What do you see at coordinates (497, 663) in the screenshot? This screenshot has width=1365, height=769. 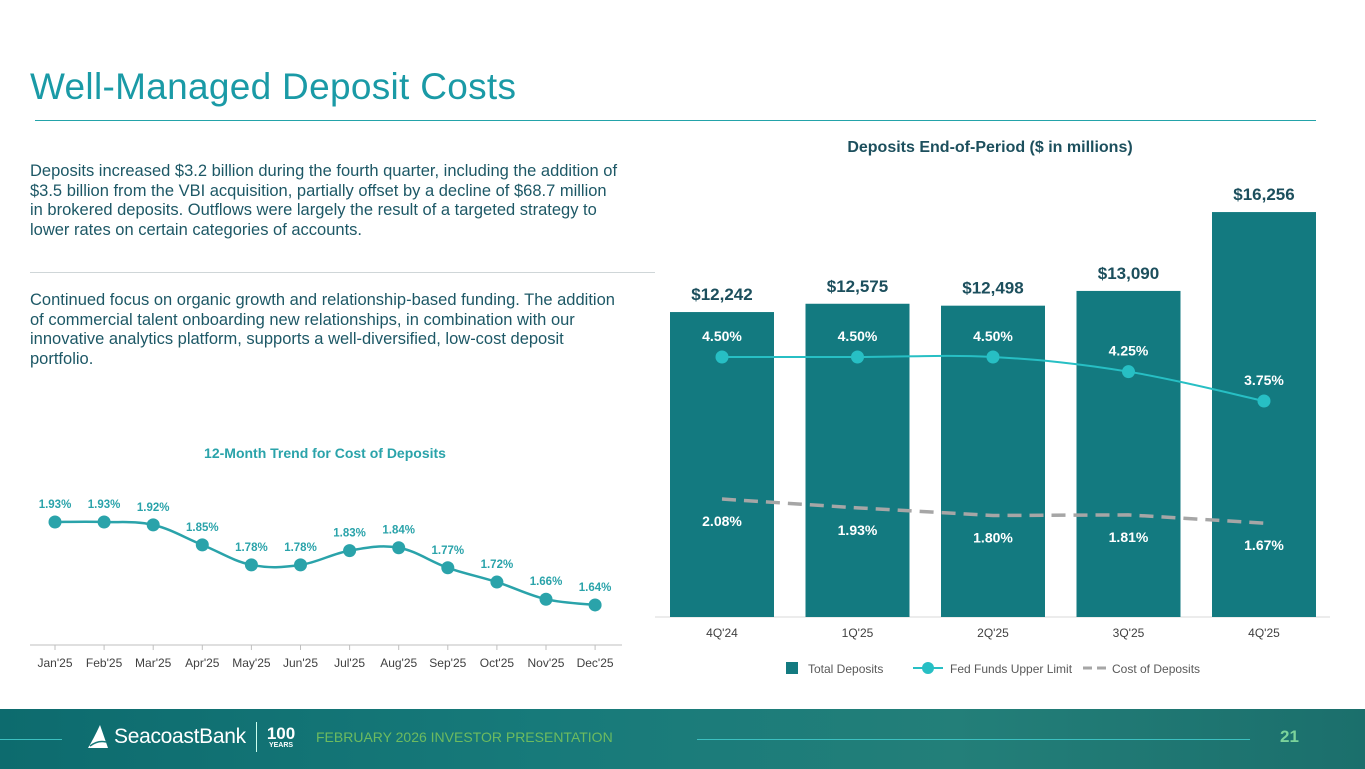 I see `trend-x-label: Oct'25` at bounding box center [497, 663].